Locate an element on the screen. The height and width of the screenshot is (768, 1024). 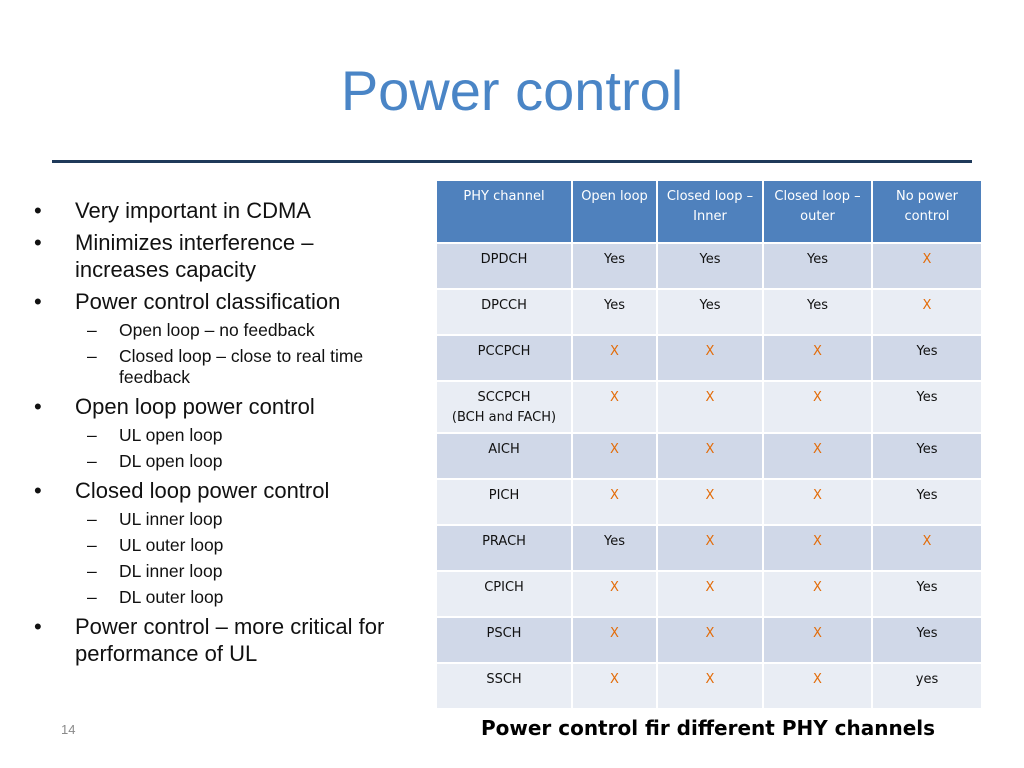
table-row: PSCH X X X Yes is located at coordinates (709, 640).